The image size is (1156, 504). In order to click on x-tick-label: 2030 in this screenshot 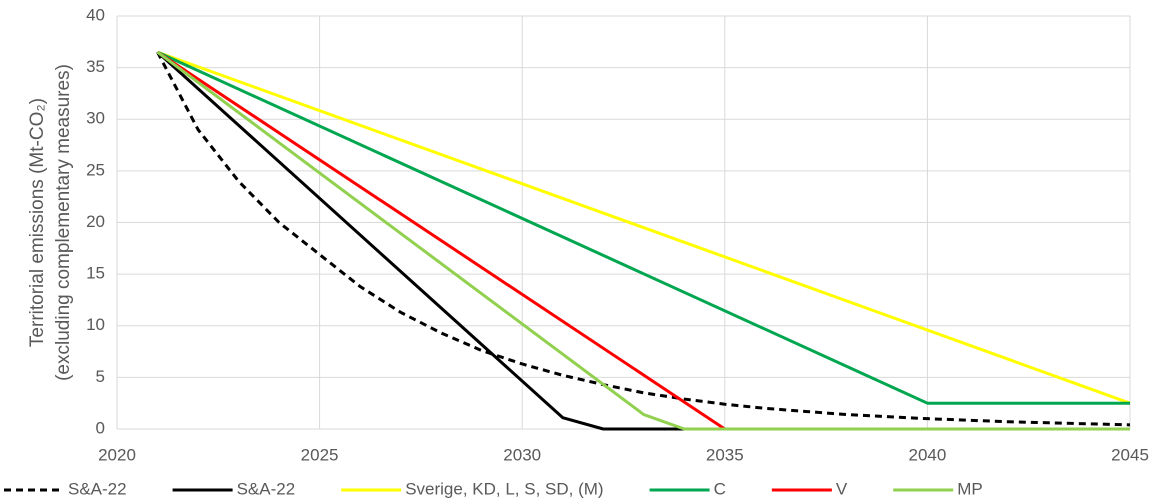, I will do `click(522, 454)`.